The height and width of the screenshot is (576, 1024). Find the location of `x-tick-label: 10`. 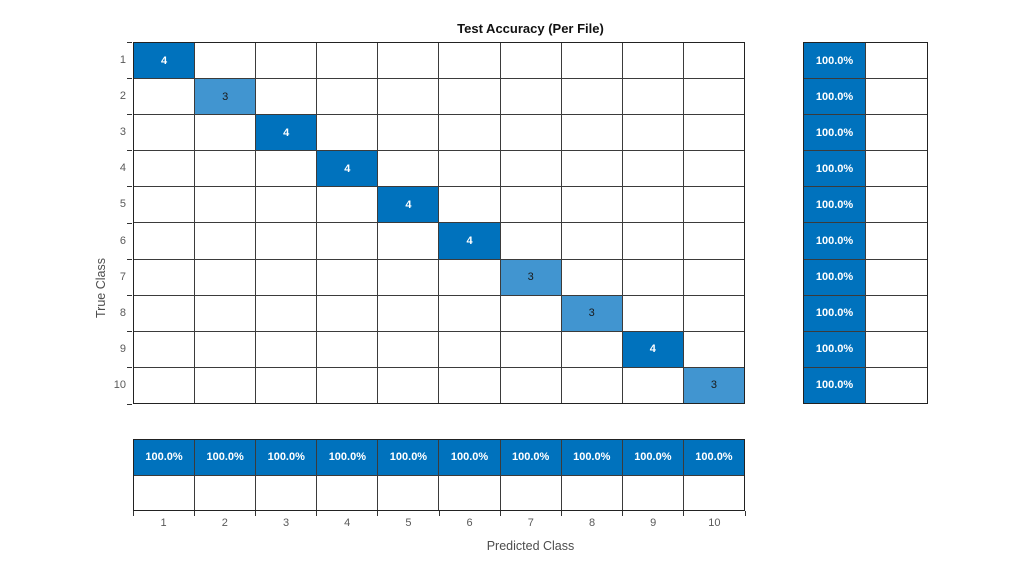

x-tick-label: 10 is located at coordinates (714, 523).